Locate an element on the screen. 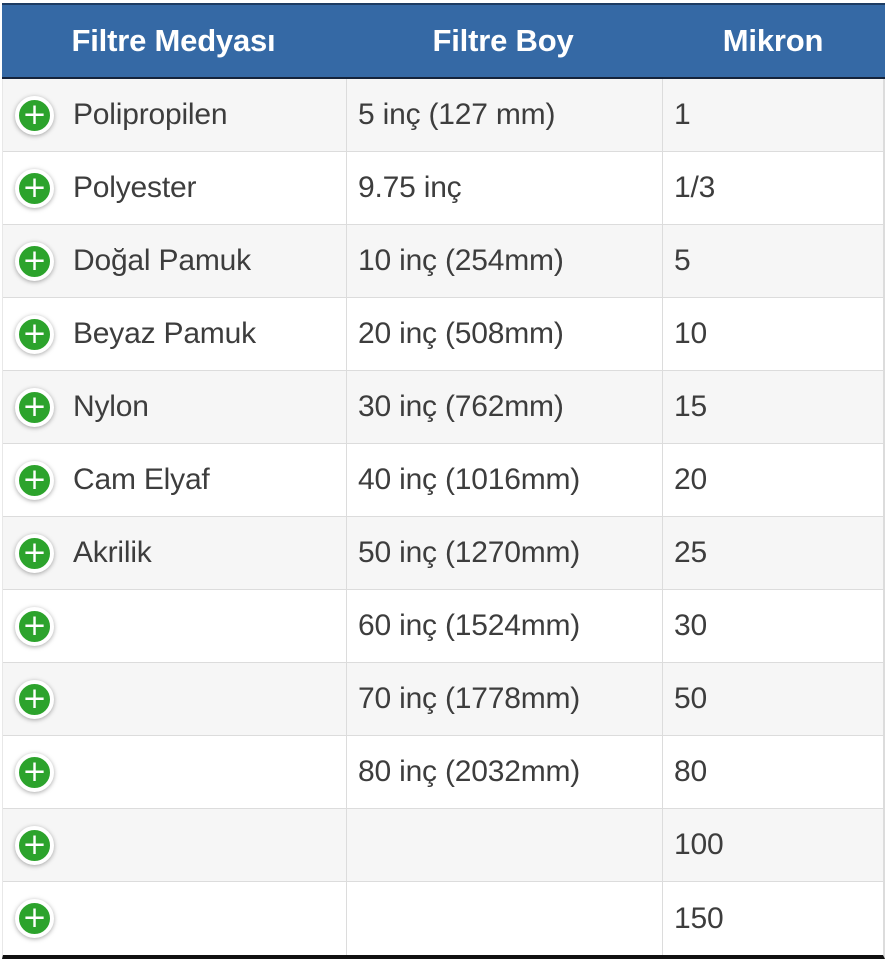 This screenshot has height=972, width=887. table-row: + Polipropilen 5 inç (127 mm) 1 is located at coordinates (443, 115).